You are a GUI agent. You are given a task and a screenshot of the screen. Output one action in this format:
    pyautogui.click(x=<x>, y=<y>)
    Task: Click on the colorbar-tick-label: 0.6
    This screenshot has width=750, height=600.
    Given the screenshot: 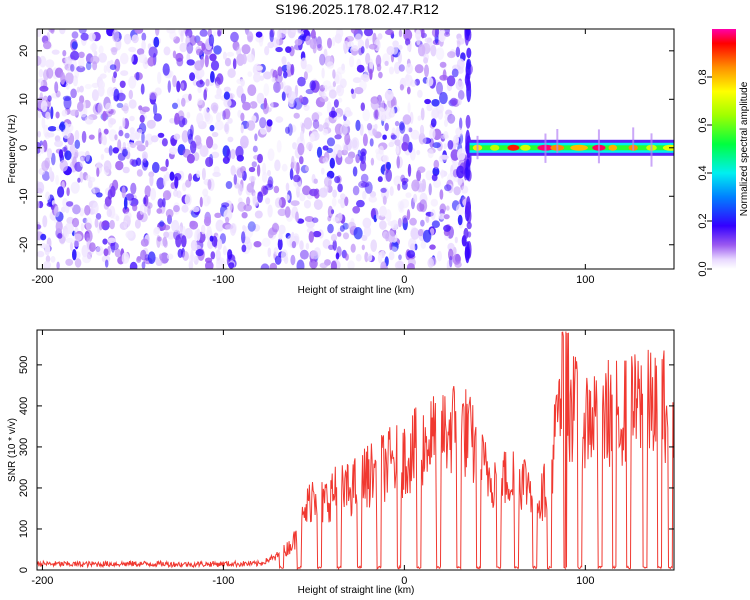 What is the action you would take?
    pyautogui.click(x=703, y=124)
    